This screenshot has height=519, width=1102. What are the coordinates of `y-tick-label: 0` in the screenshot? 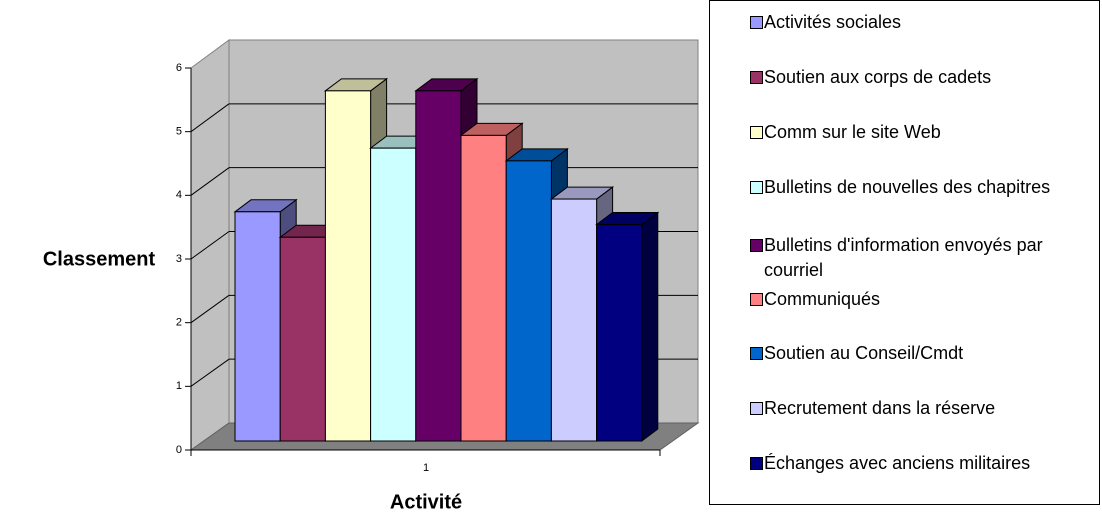 It's located at (179, 450).